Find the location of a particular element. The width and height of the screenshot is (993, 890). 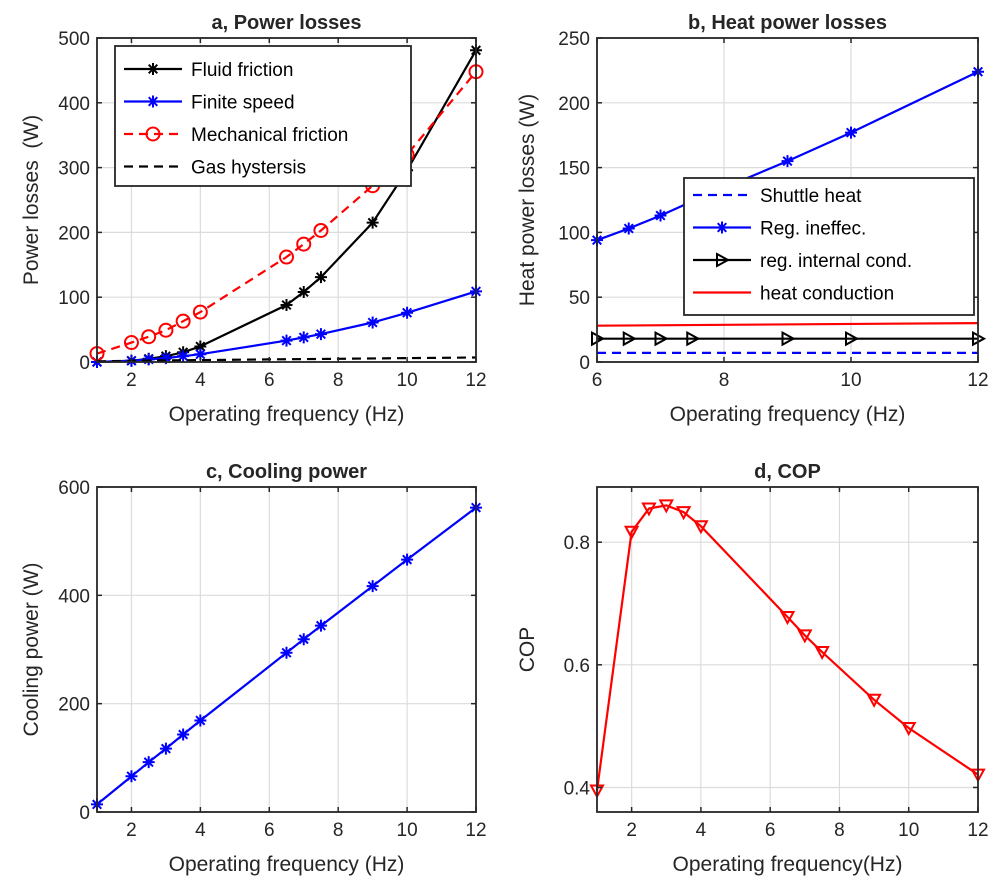

legend-entry: Gas hystersis is located at coordinates (215, 168).